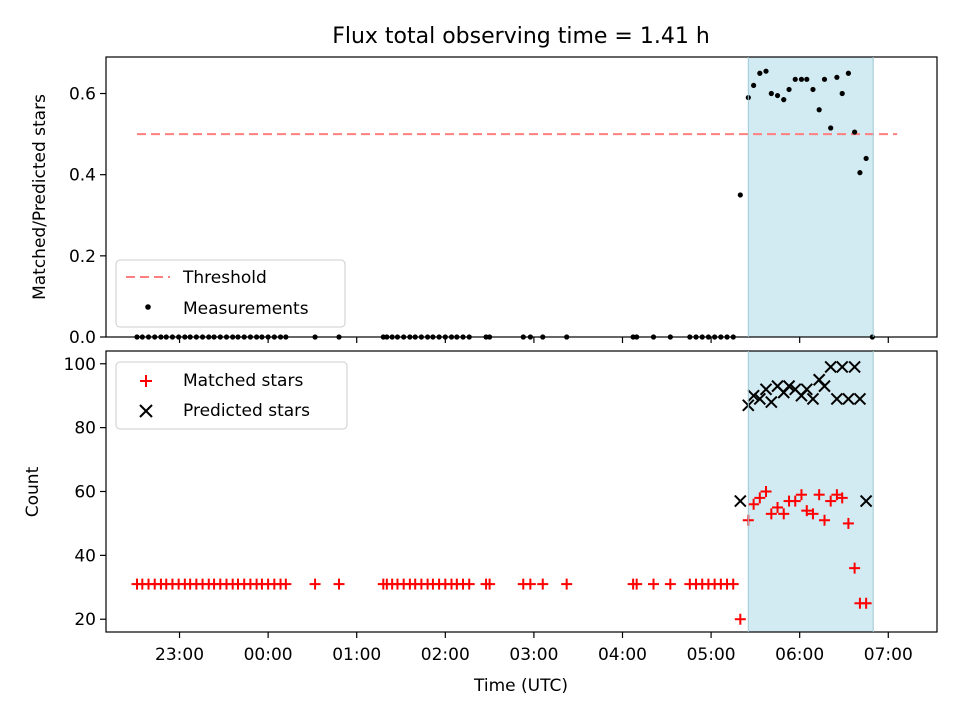 The height and width of the screenshot is (724, 960). Describe the element at coordinates (85, 493) in the screenshot. I see `bottom-y-tick-label: 60` at that location.